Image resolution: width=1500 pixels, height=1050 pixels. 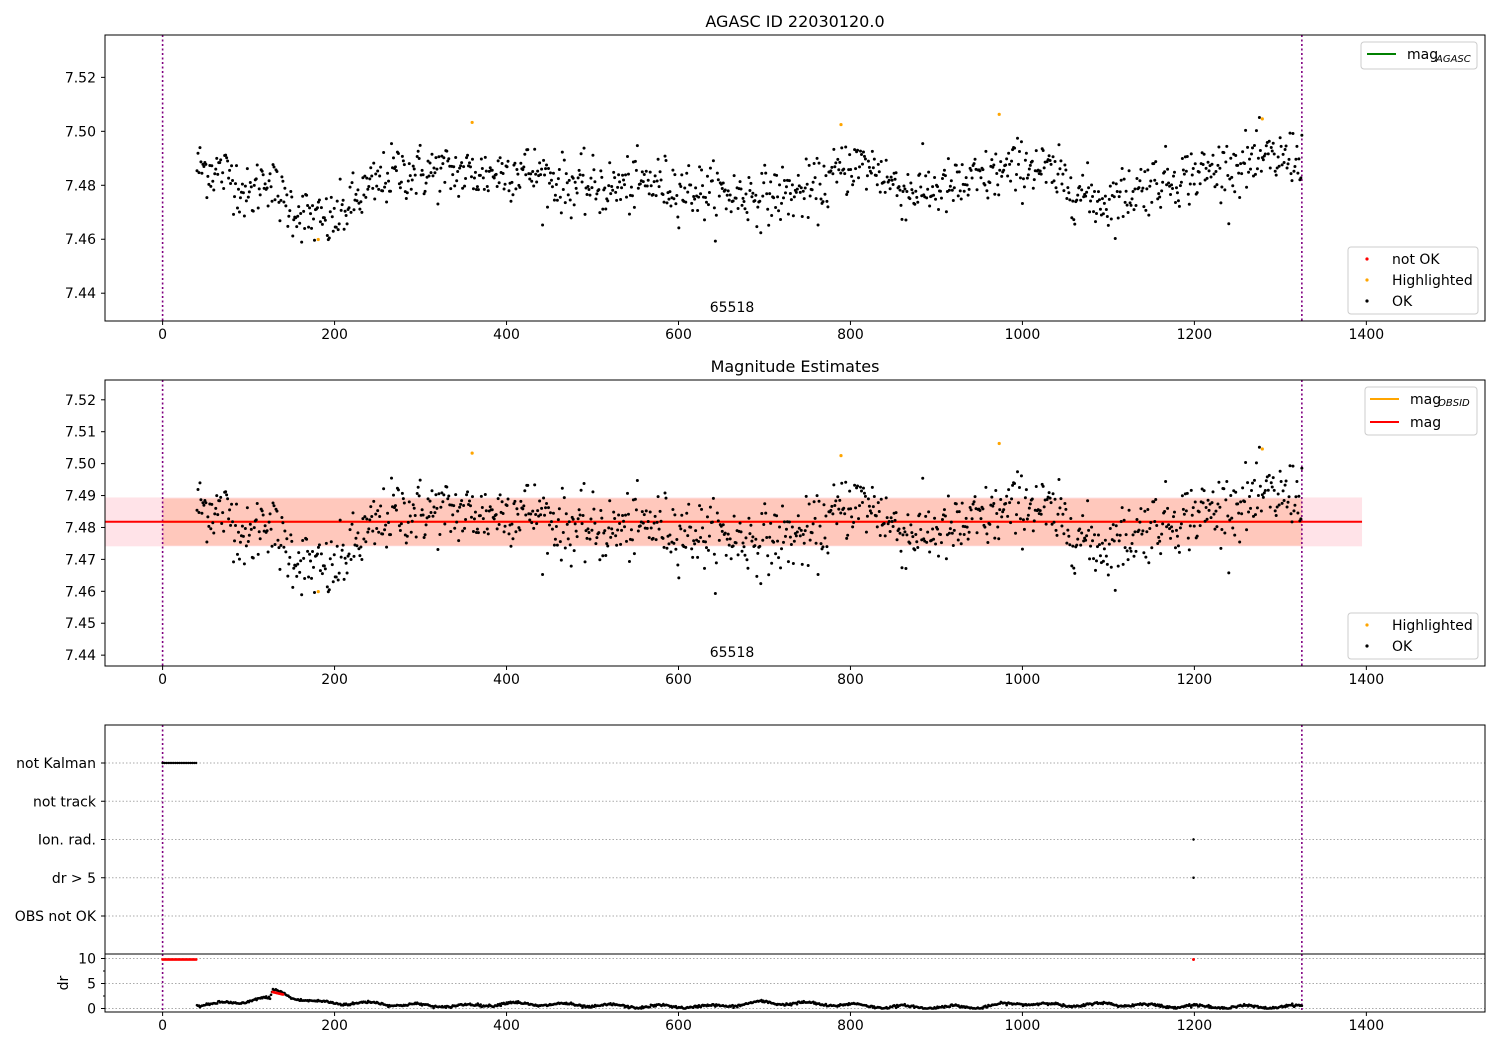 I want to click on mid-xtick-label: 400, so click(x=506, y=680).